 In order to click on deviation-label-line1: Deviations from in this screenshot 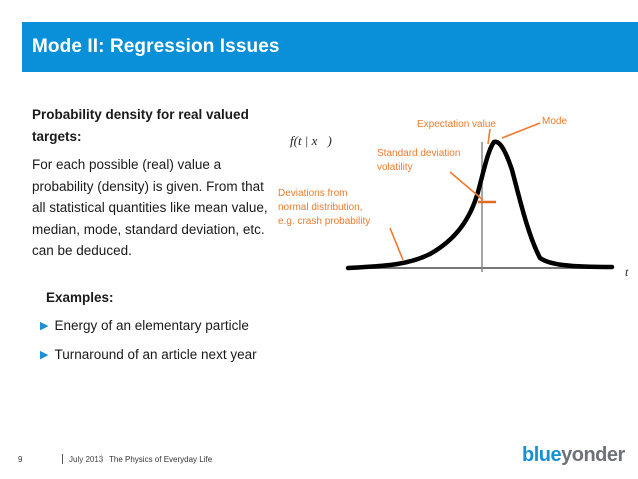, I will do `click(312, 193)`.